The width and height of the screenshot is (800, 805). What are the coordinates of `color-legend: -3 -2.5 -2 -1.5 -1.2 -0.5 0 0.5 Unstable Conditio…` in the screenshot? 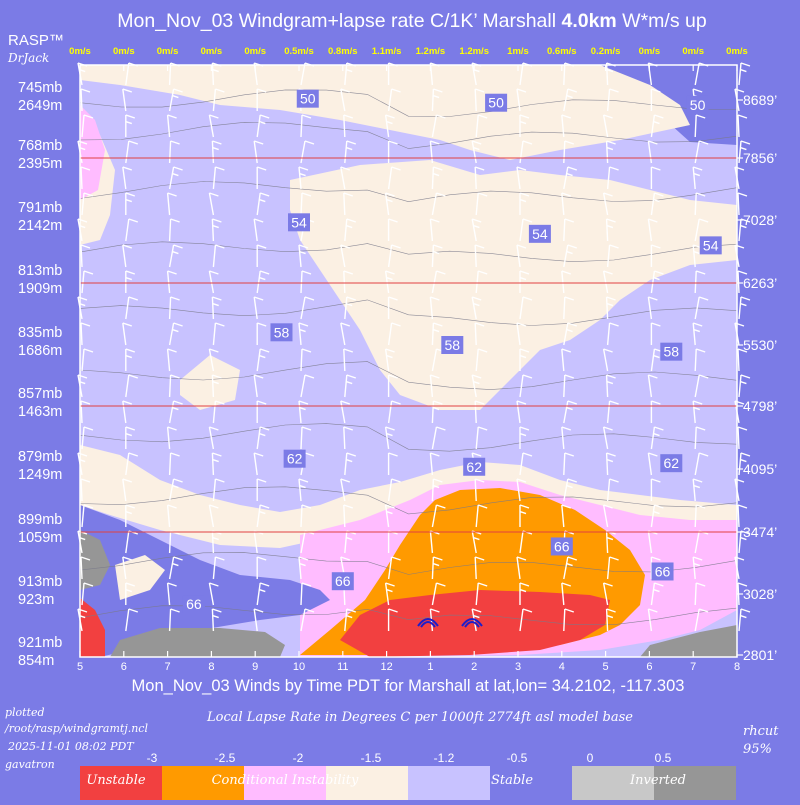 It's located at (408, 775).